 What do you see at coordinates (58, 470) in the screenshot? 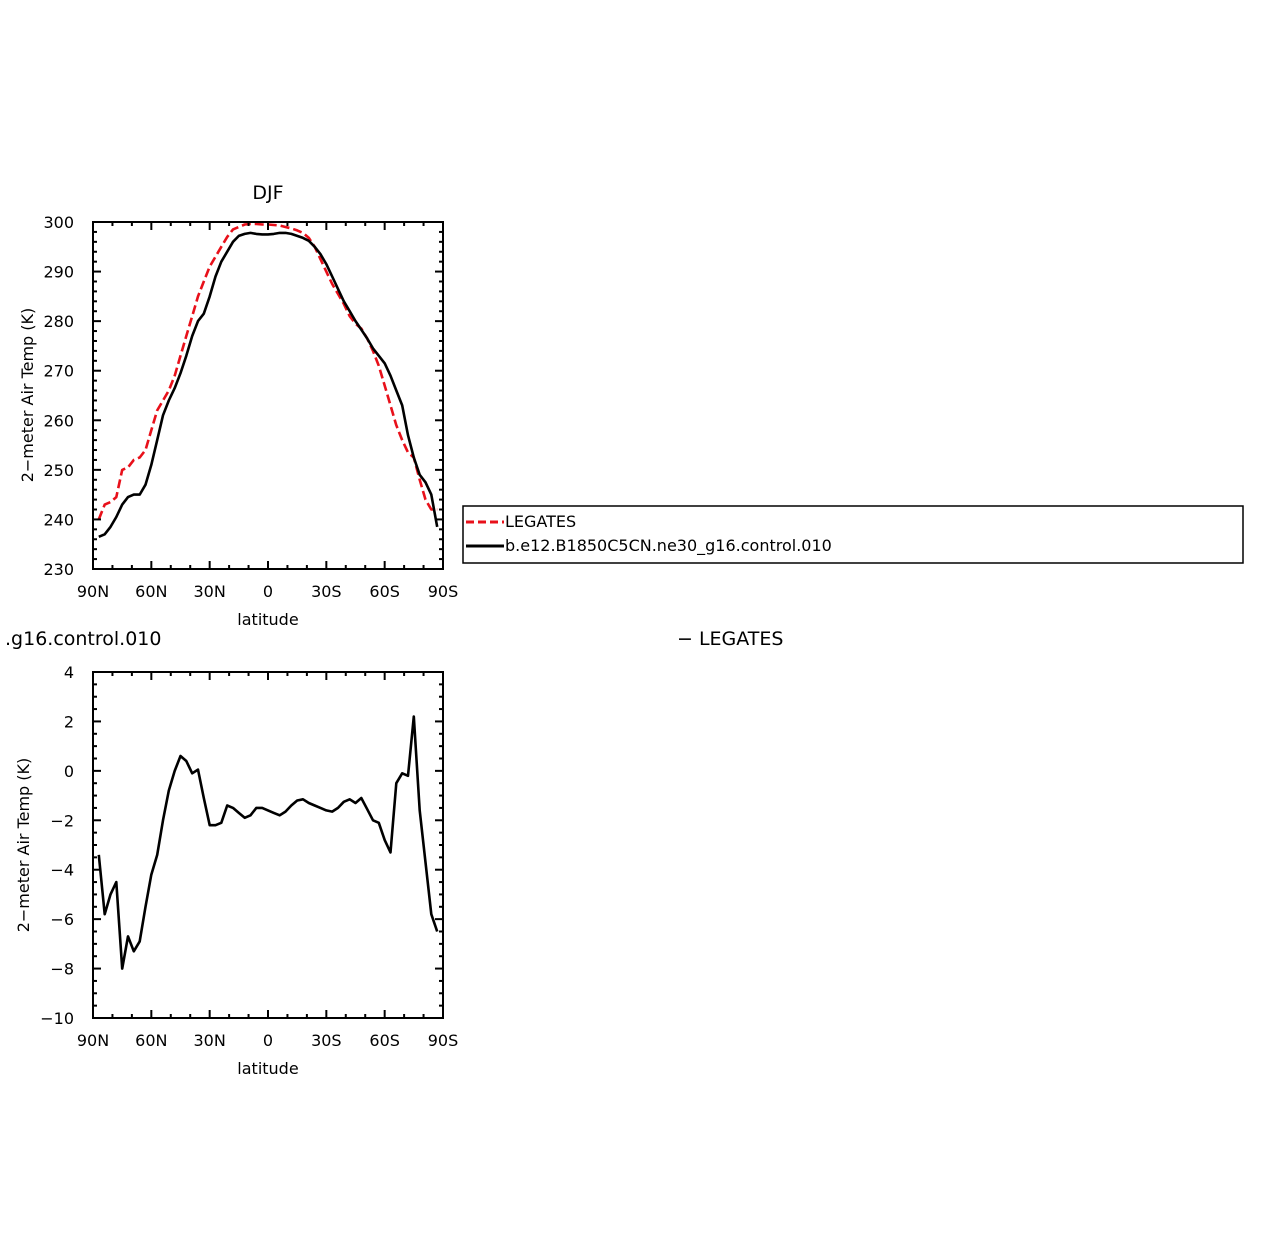
I see `top-y-tick-label: 250` at bounding box center [58, 470].